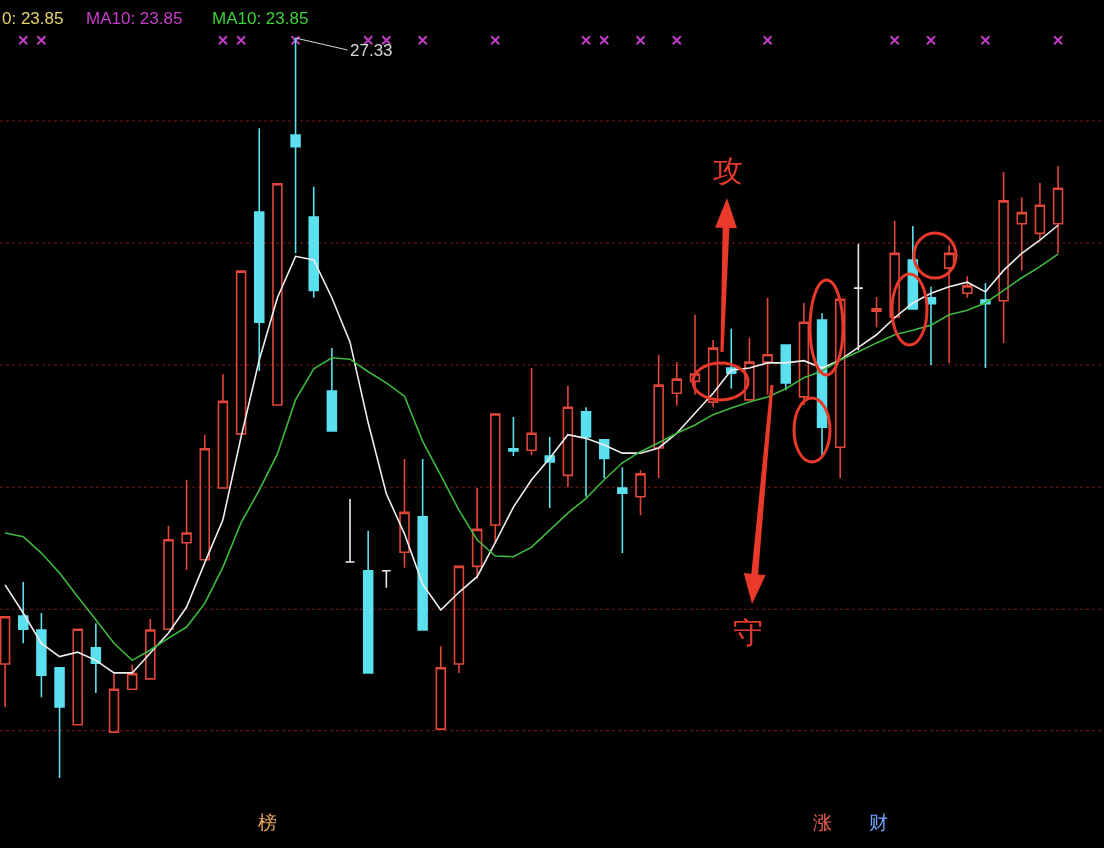  What do you see at coordinates (822, 822) in the screenshot?
I see `text: 涨` at bounding box center [822, 822].